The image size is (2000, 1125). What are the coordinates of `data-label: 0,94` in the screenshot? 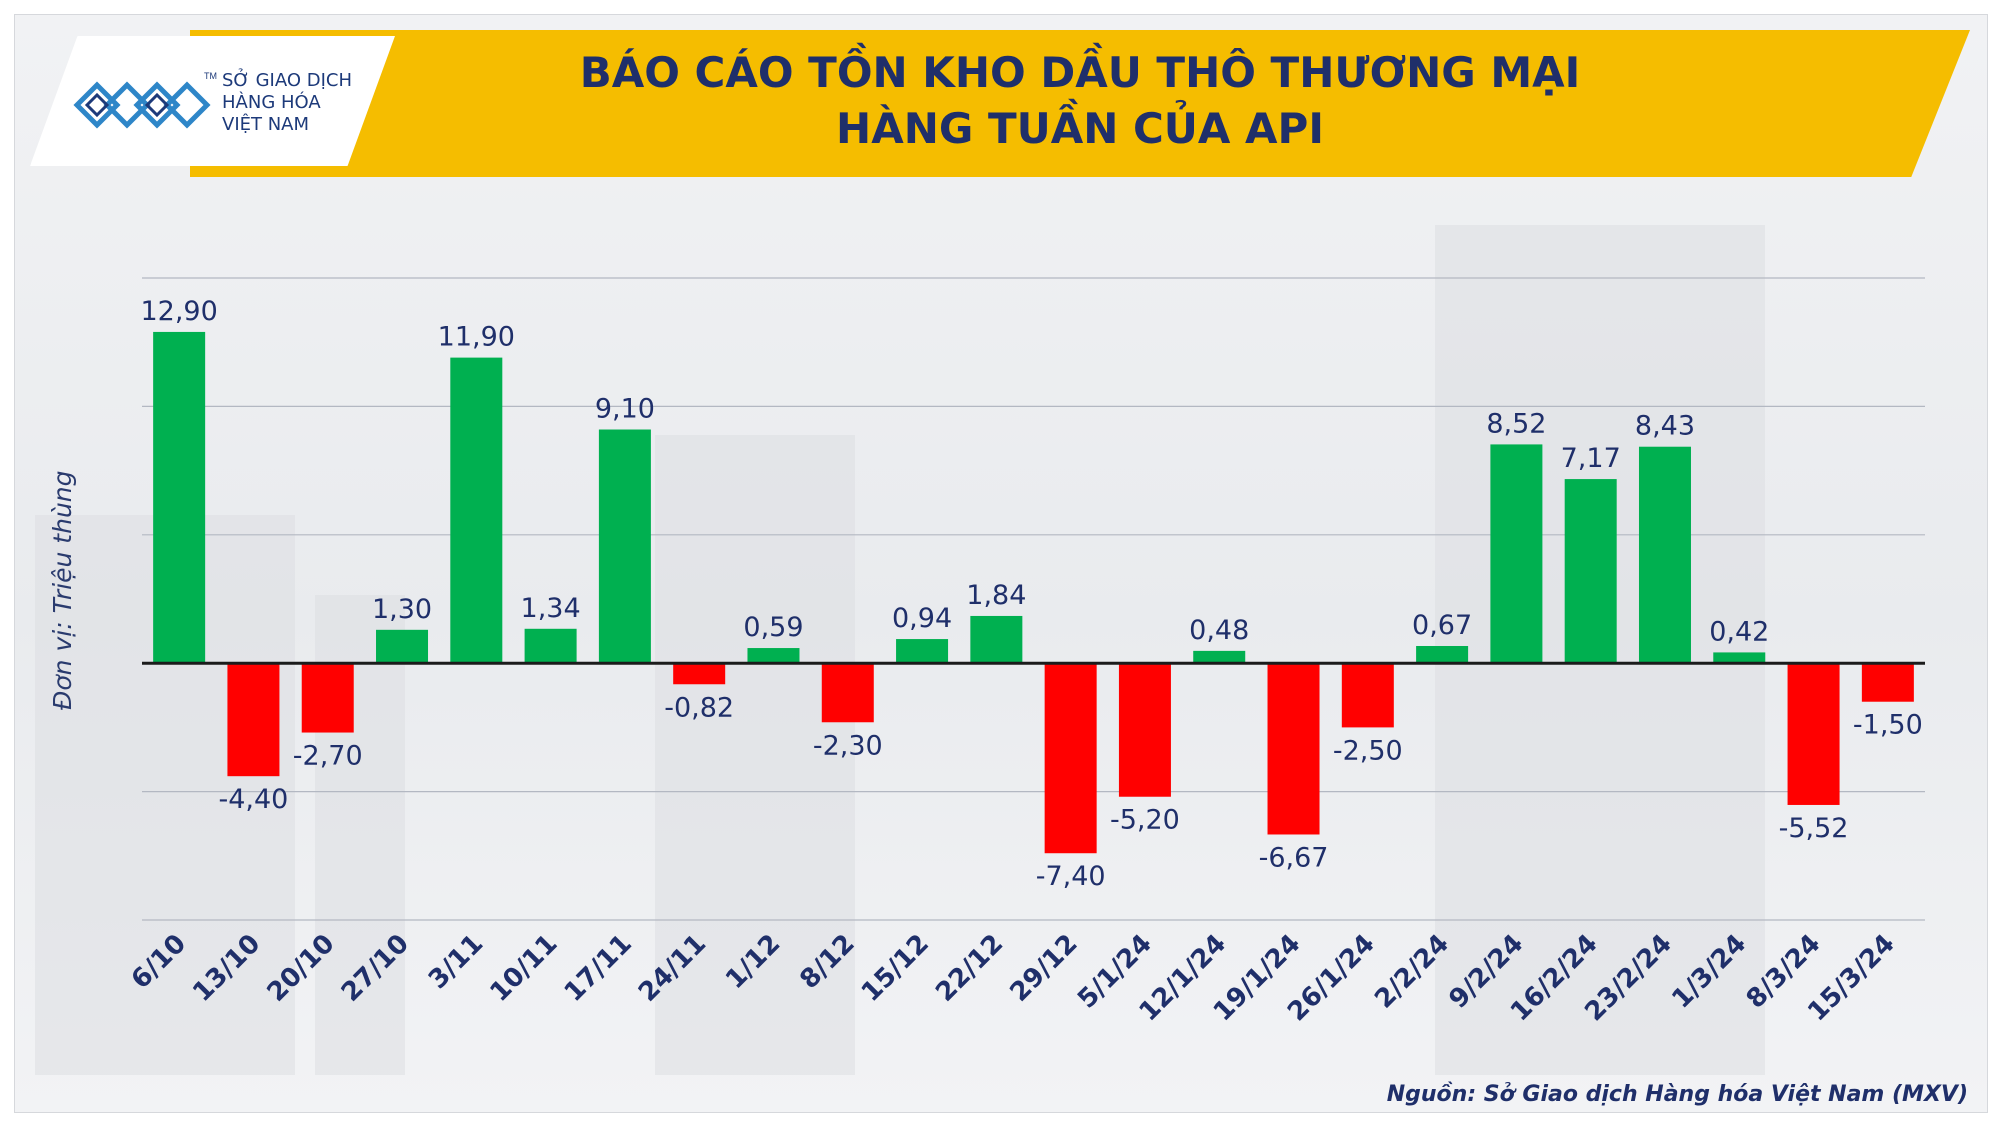 It's located at (922, 618).